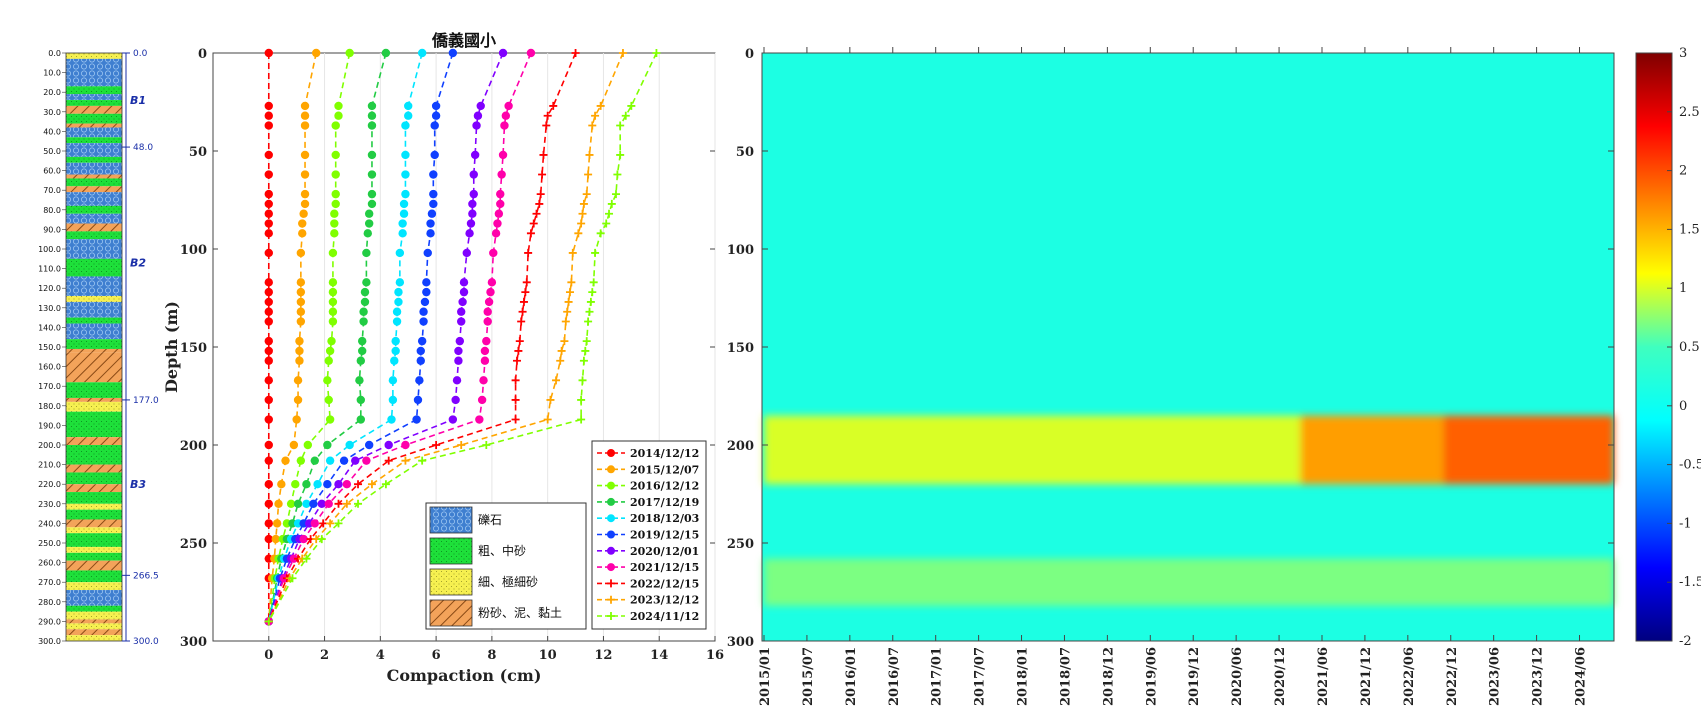 This screenshot has height=720, width=1701. What do you see at coordinates (54, 53) in the screenshot?
I see `lithology-depth-tick: 0.0` at bounding box center [54, 53].